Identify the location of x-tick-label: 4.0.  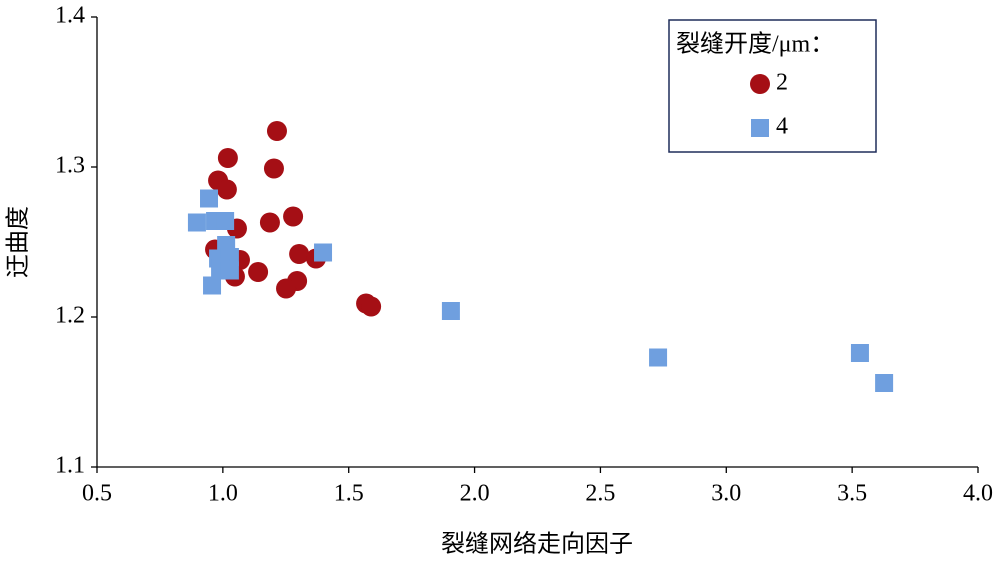
(978, 494).